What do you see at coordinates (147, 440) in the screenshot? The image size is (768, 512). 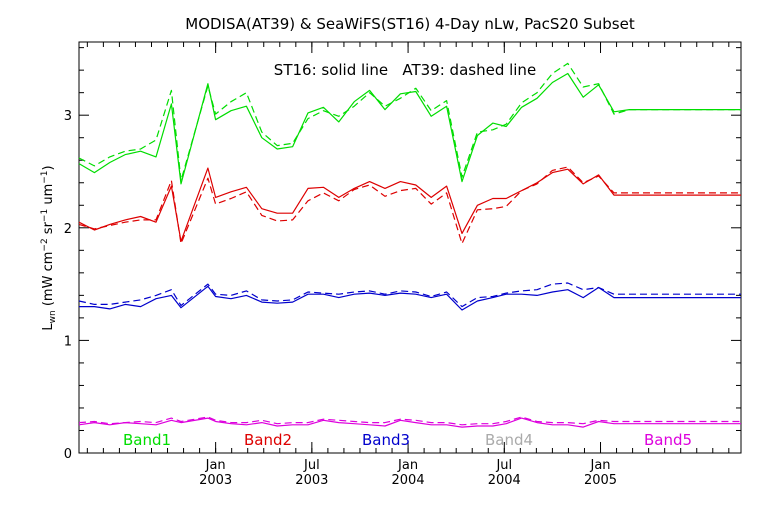 I see `legend-band1: Band1` at bounding box center [147, 440].